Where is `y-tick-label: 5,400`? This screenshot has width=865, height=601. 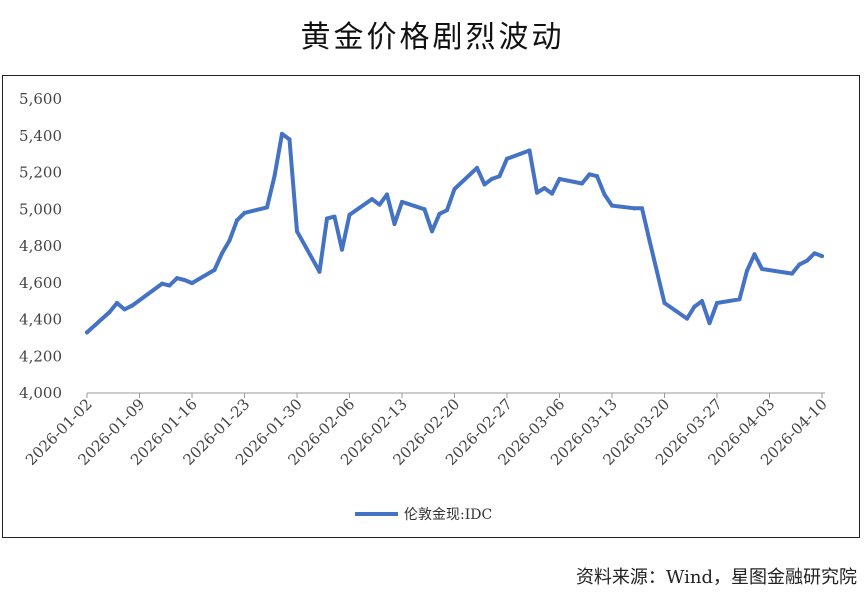
y-tick-label: 5,400 is located at coordinates (40, 136).